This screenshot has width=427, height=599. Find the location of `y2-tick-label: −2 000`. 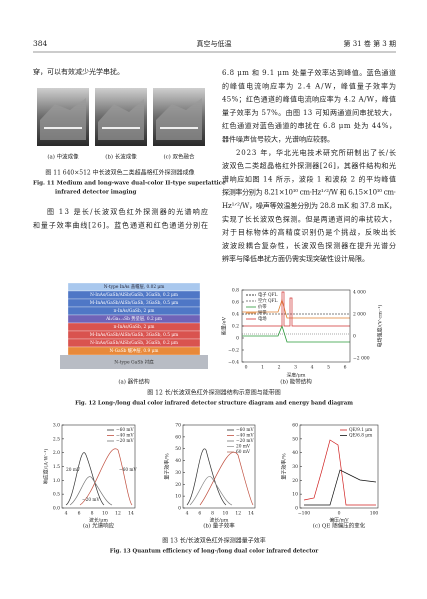

y2-tick-label: −2 000 is located at coordinates (361, 359).